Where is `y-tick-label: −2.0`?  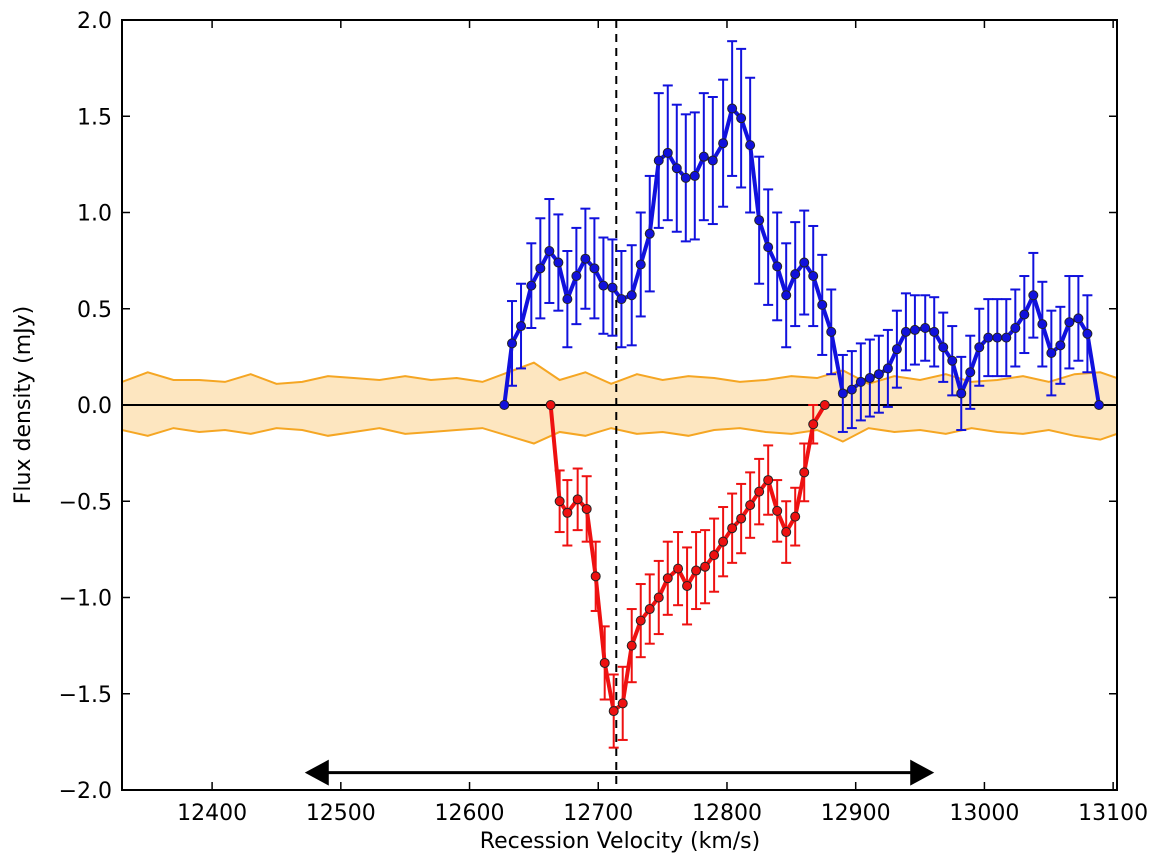
y-tick-label: −2.0 is located at coordinates (85, 791).